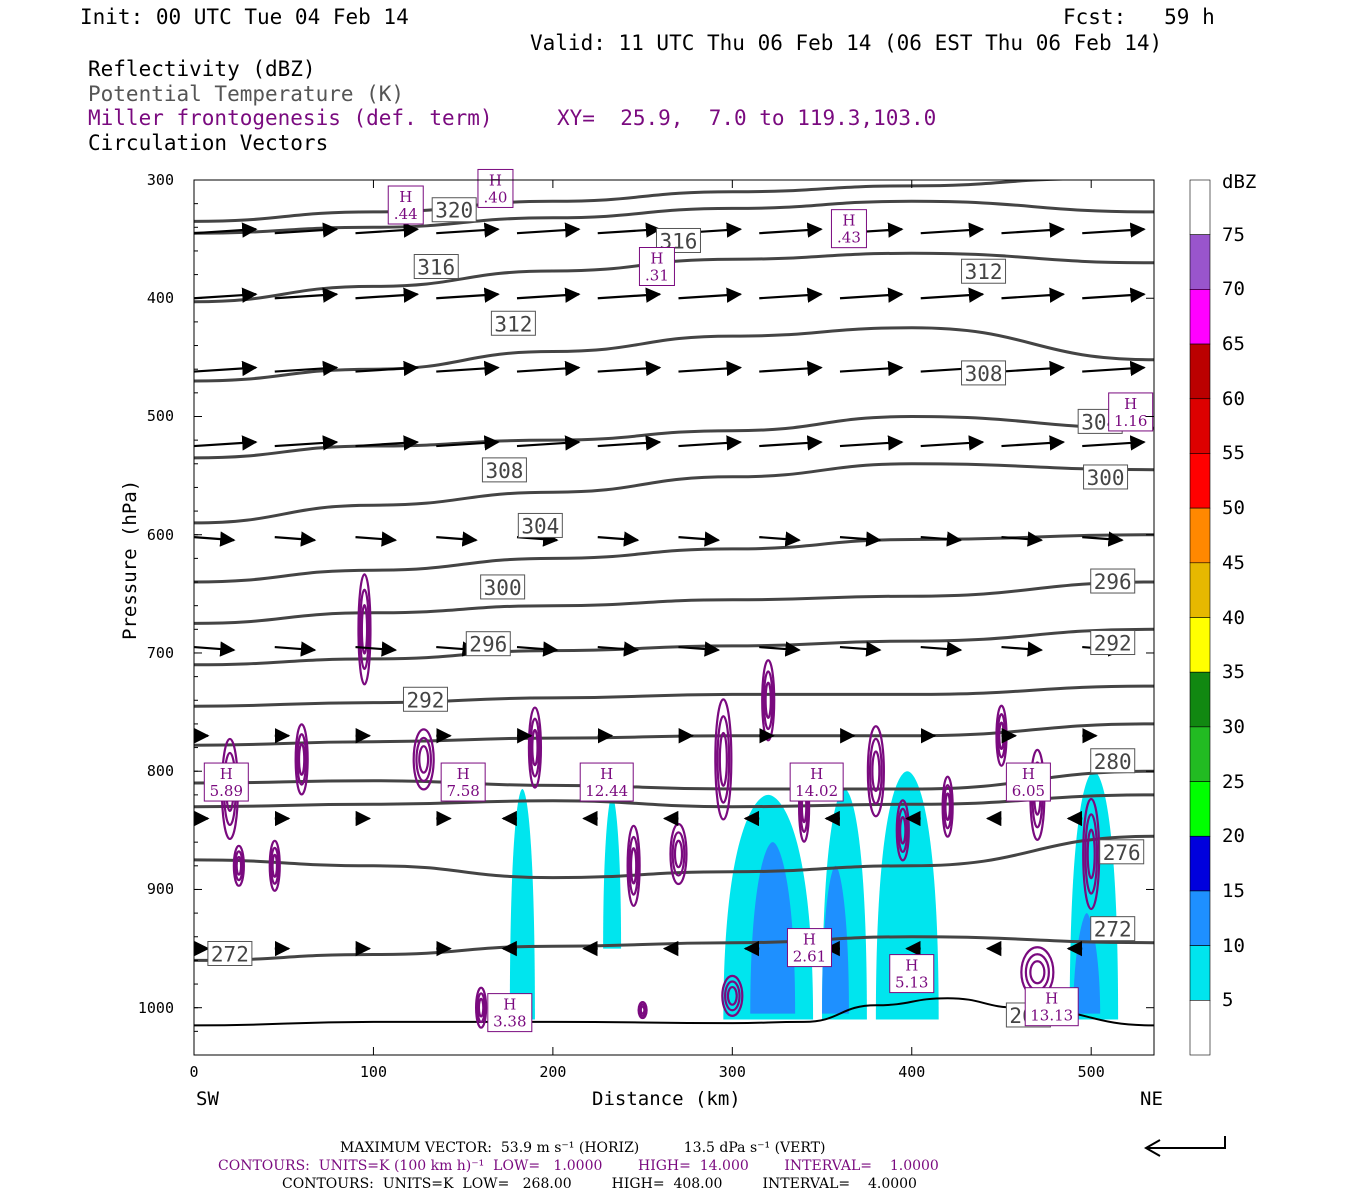 The width and height of the screenshot is (1350, 1200). What do you see at coordinates (1130, 421) in the screenshot?
I see `svg-text: 1.16` at bounding box center [1130, 421].